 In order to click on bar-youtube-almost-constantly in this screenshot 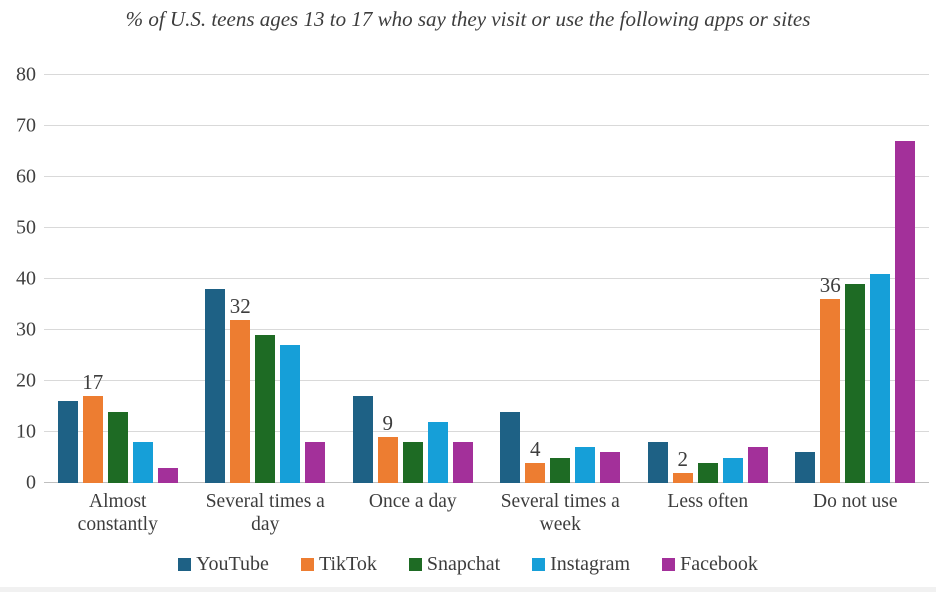, I will do `click(67, 442)`.